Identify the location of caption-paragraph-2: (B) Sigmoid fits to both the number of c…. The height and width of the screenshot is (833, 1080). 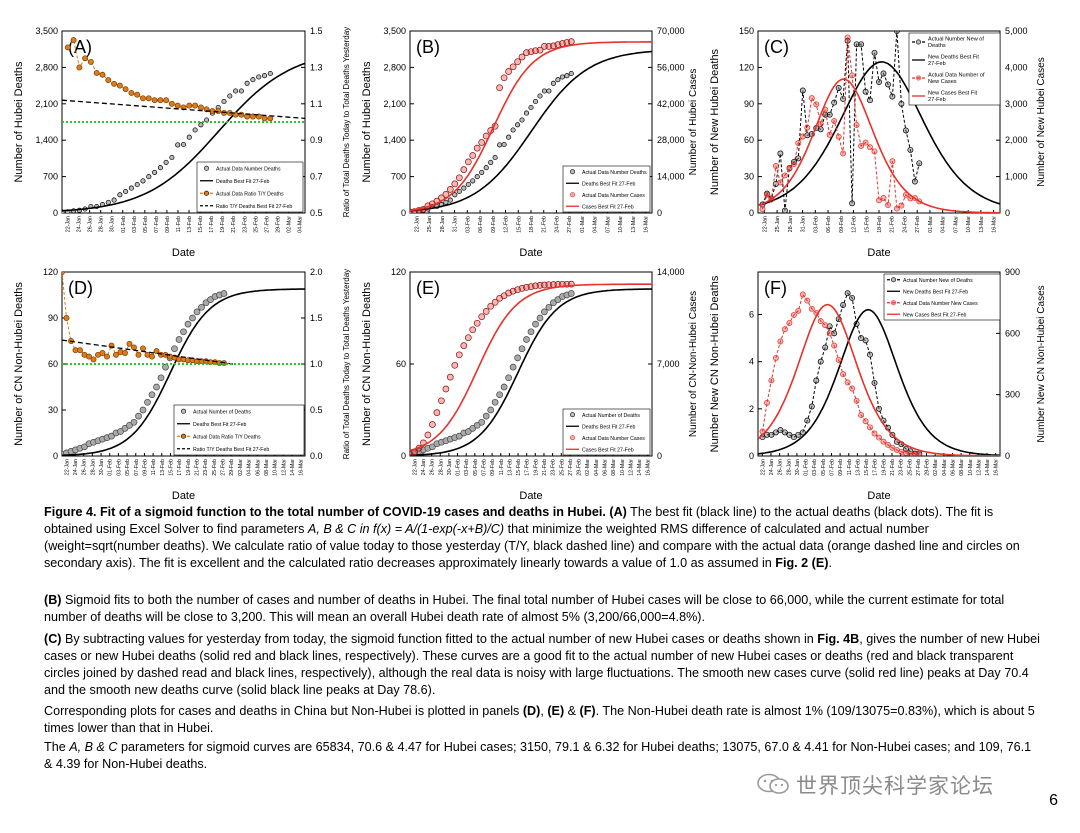
(524, 608).